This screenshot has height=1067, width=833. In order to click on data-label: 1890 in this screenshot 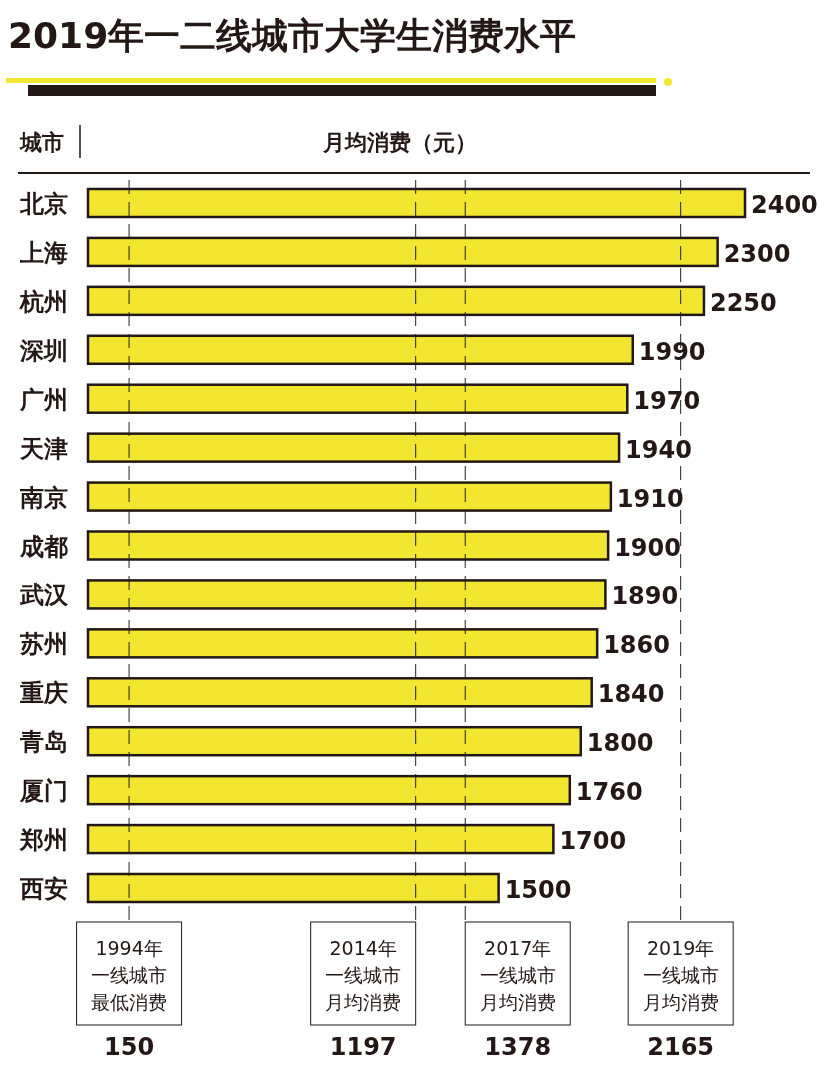, I will do `click(645, 596)`.